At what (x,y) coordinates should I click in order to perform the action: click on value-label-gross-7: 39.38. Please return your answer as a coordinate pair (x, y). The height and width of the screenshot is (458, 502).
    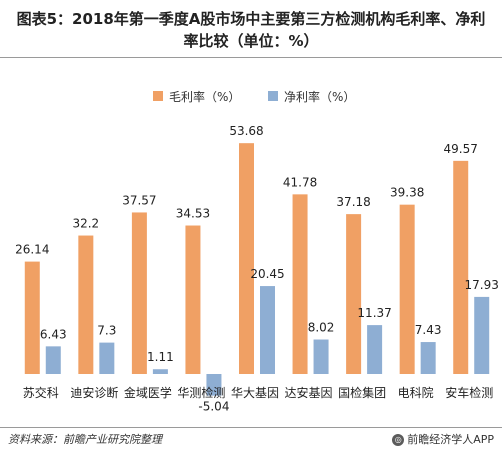
    Looking at the image, I should click on (407, 193).